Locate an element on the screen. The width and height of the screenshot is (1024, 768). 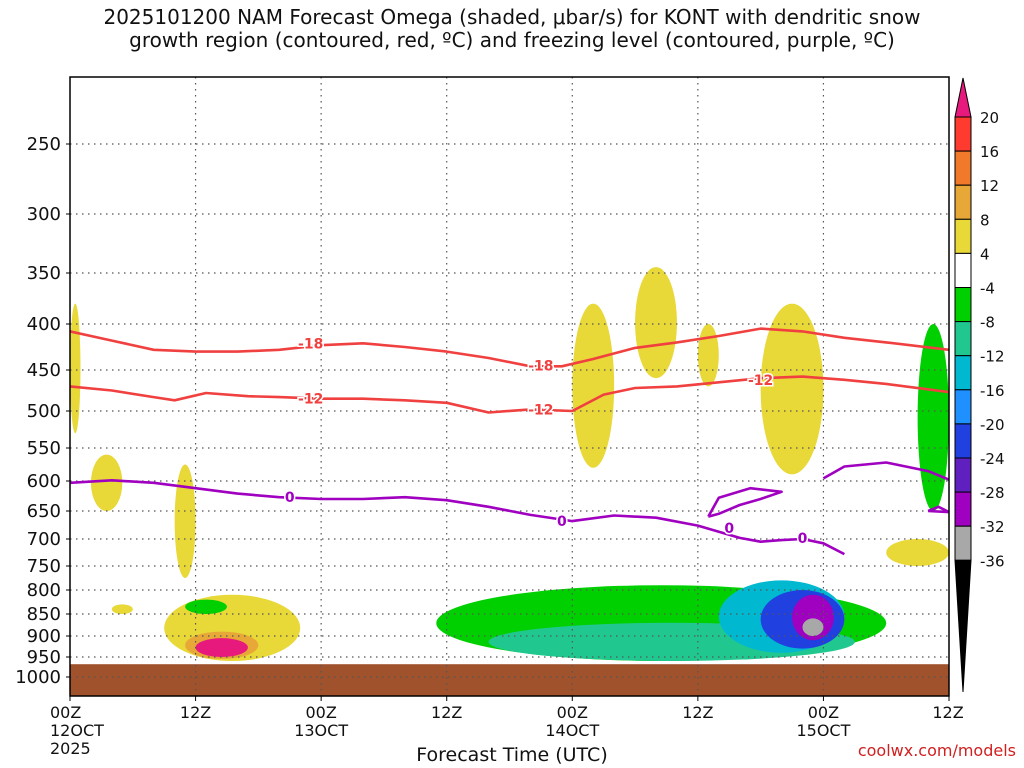
colorbar-label: 12 is located at coordinates (989, 186).